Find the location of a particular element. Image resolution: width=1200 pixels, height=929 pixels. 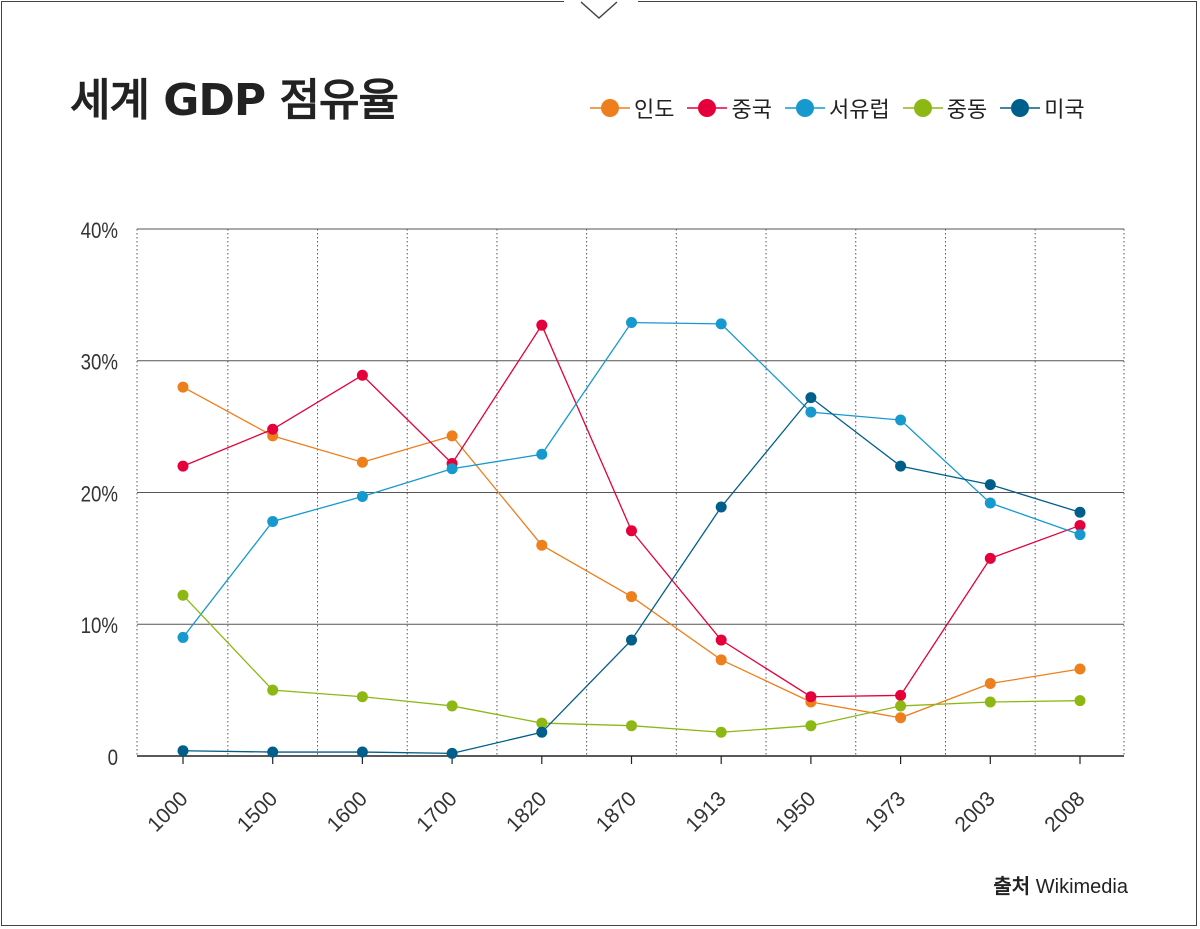

legend-label: 인도 is located at coordinates (654, 110).